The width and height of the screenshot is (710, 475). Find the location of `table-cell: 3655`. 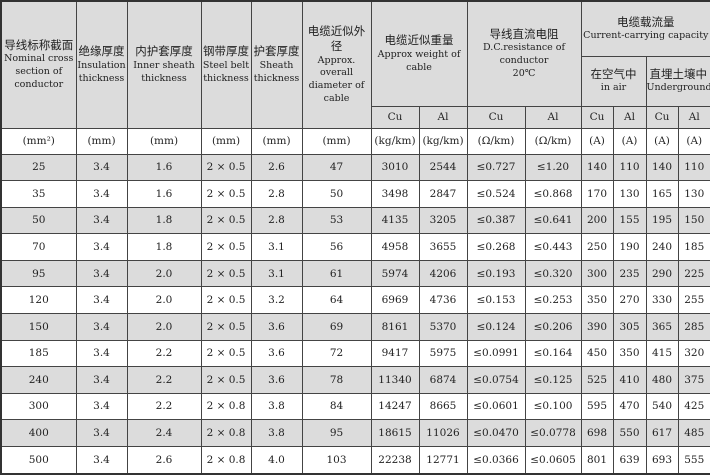

table-cell: 3655 is located at coordinates (443, 247).